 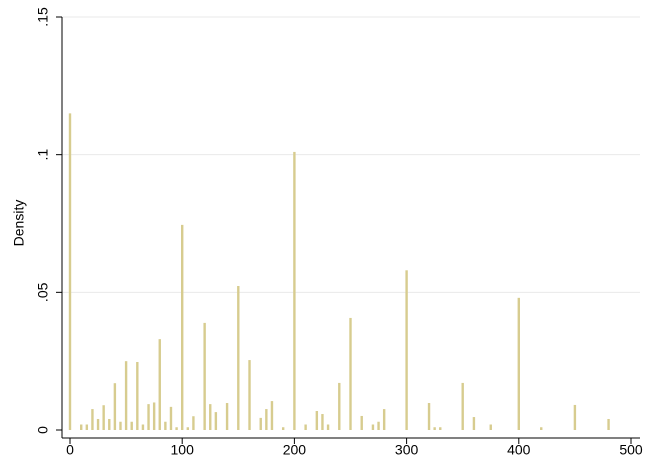 I want to click on y-tick-label: .15, so click(x=43, y=17).